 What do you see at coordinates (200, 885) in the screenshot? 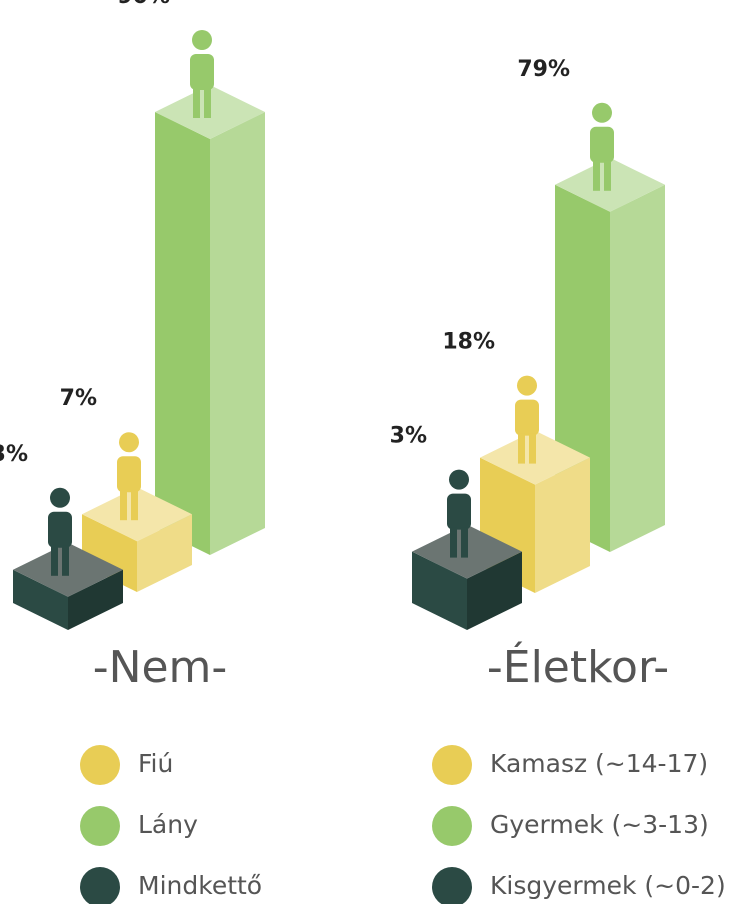
I see `legend-label: Mindkettő` at bounding box center [200, 885].